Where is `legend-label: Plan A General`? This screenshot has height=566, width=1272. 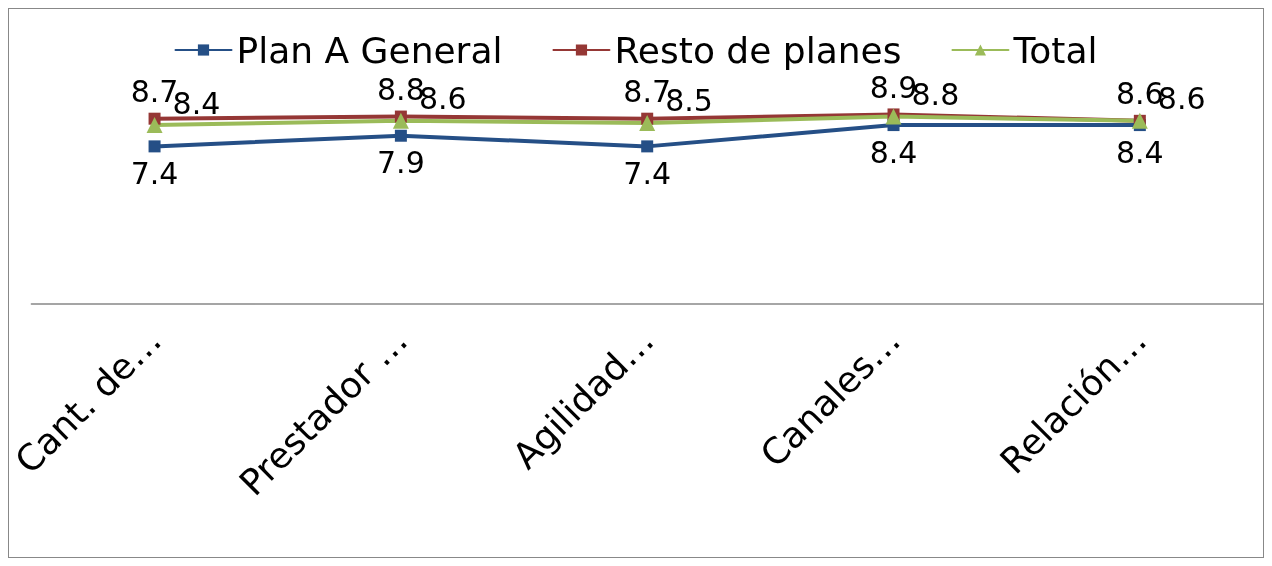
legend-label: Plan A General is located at coordinates (369, 50).